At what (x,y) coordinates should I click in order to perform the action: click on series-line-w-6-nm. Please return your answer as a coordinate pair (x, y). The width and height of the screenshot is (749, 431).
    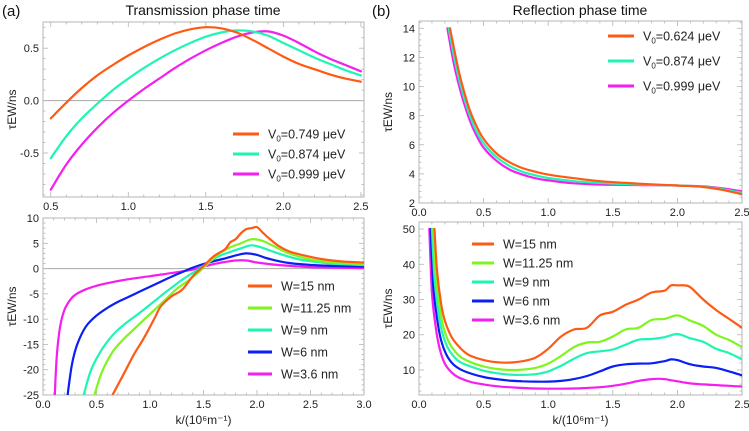
    Looking at the image, I should click on (215, 323).